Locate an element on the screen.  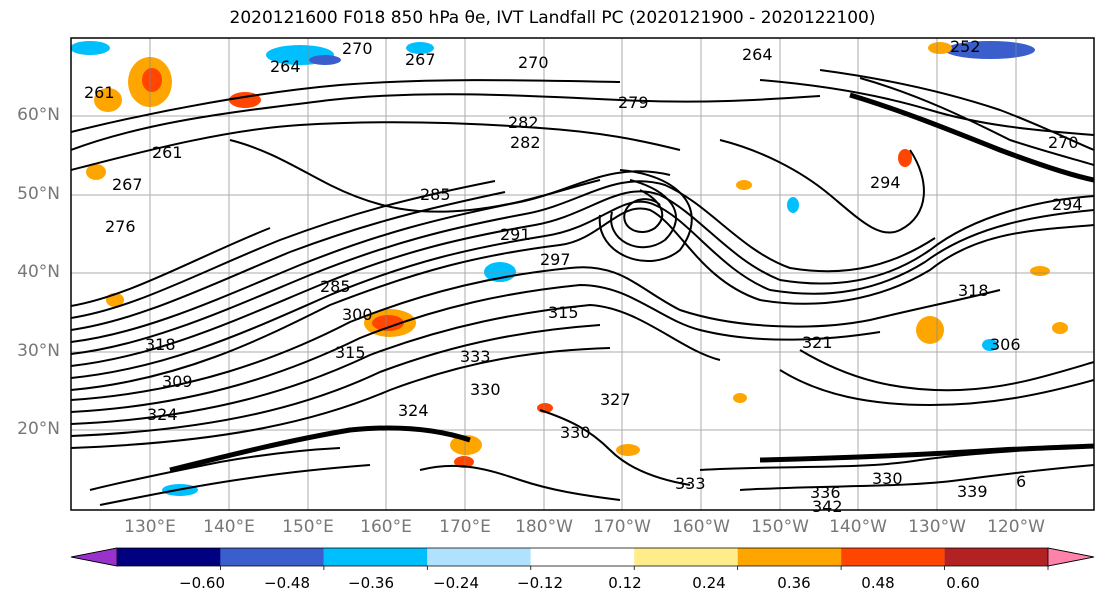
colorbar-tick-label: −0.60 is located at coordinates (202, 583).